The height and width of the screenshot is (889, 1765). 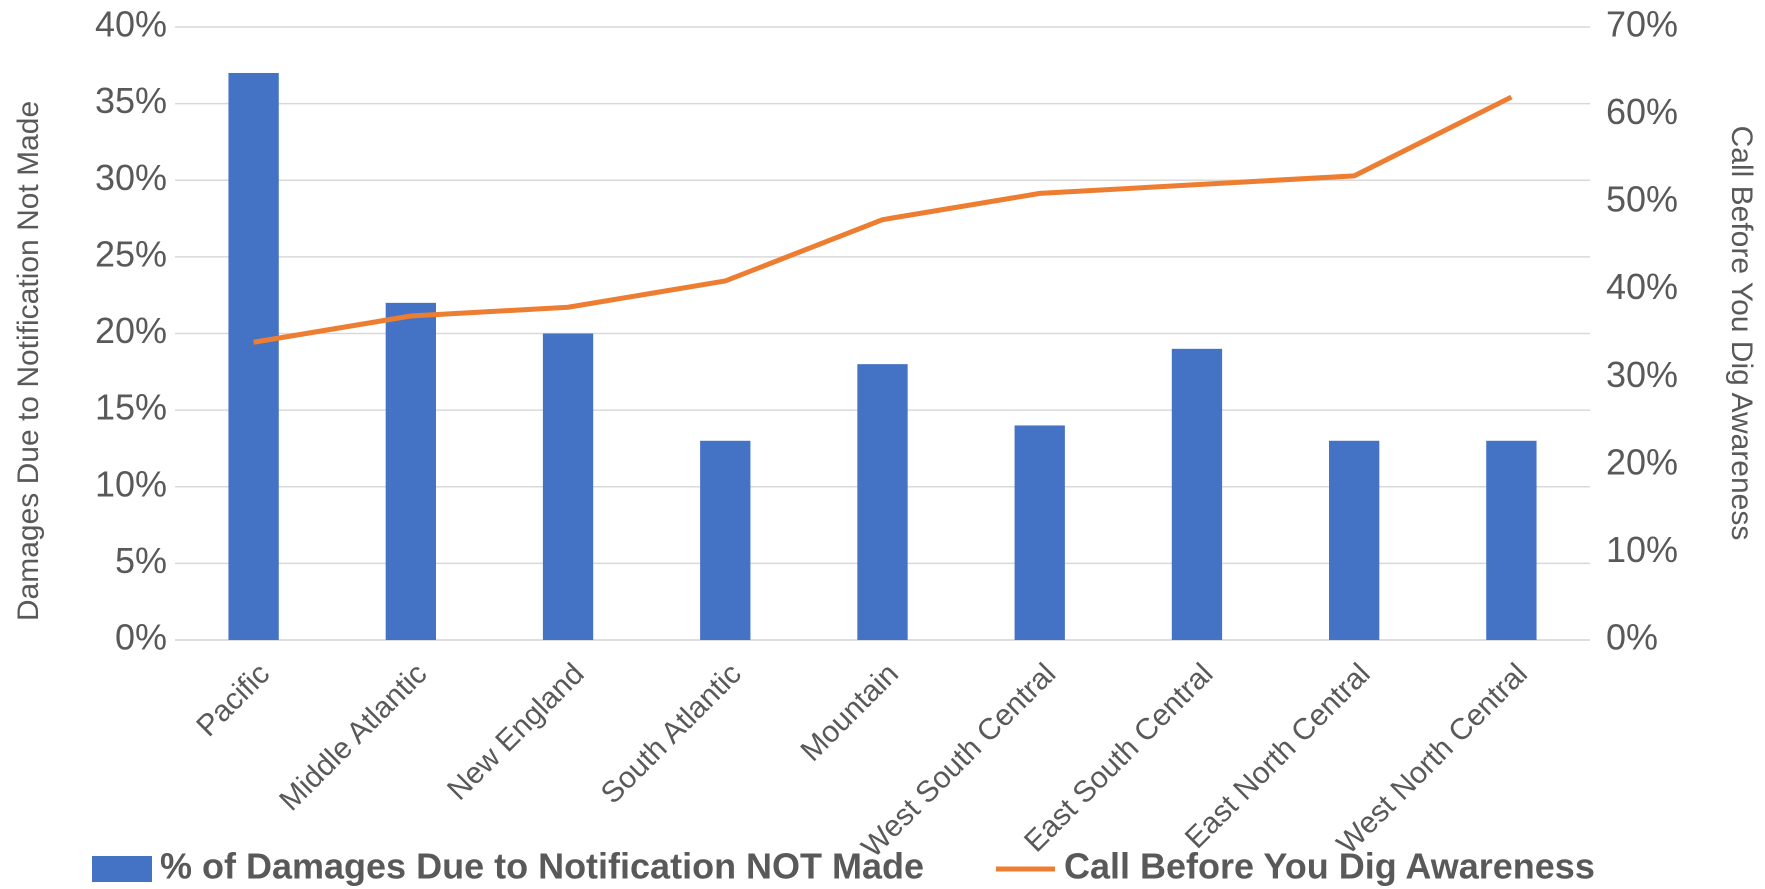 I want to click on y2-tick-label: 70%, so click(x=1642, y=24).